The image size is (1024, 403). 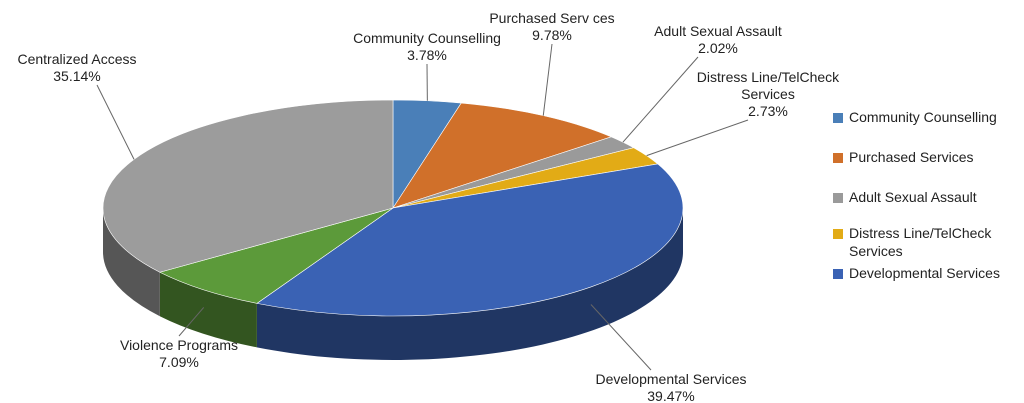 I want to click on slice-value-3: 2.73%, so click(x=768, y=111).